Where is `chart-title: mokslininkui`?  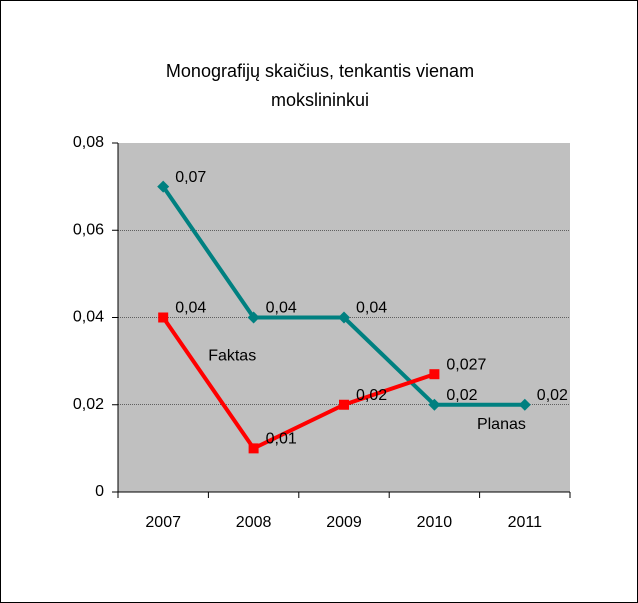
chart-title: mokslininkui is located at coordinates (320, 100).